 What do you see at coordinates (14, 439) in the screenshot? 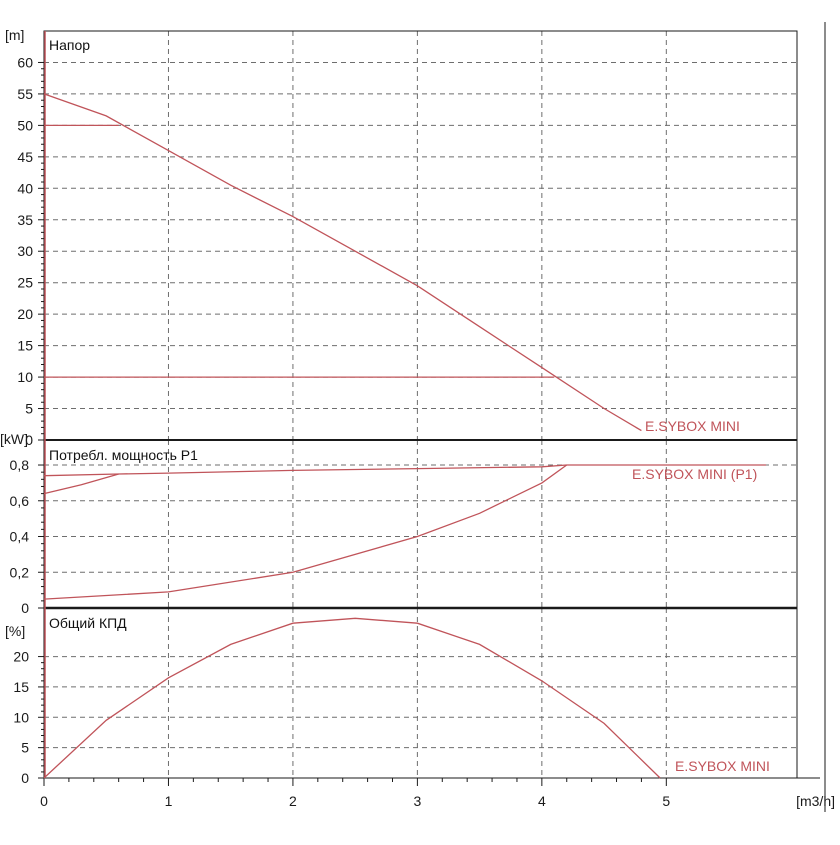
I see `y-axis-unit: [kW]` at bounding box center [14, 439].